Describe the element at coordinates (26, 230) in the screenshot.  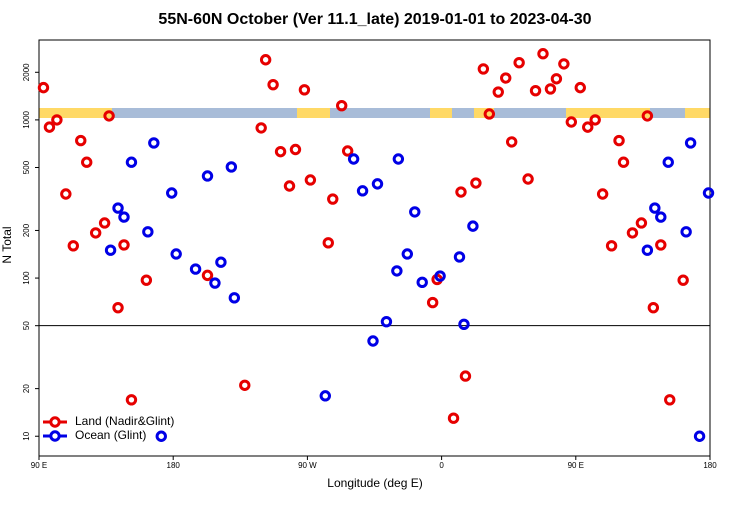
I see `y-tick-label: 200` at that location.